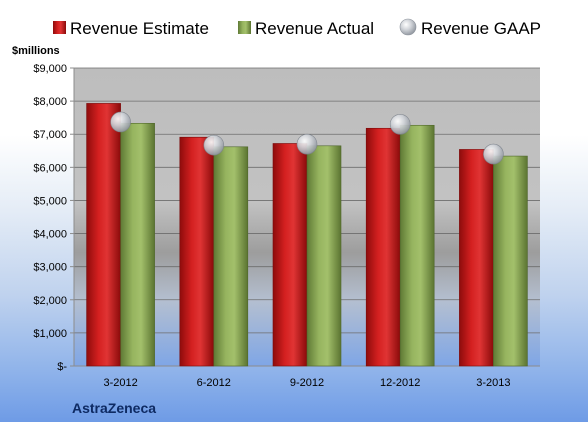  What do you see at coordinates (244, 27) in the screenshot?
I see `legend-swatch-actual` at bounding box center [244, 27].